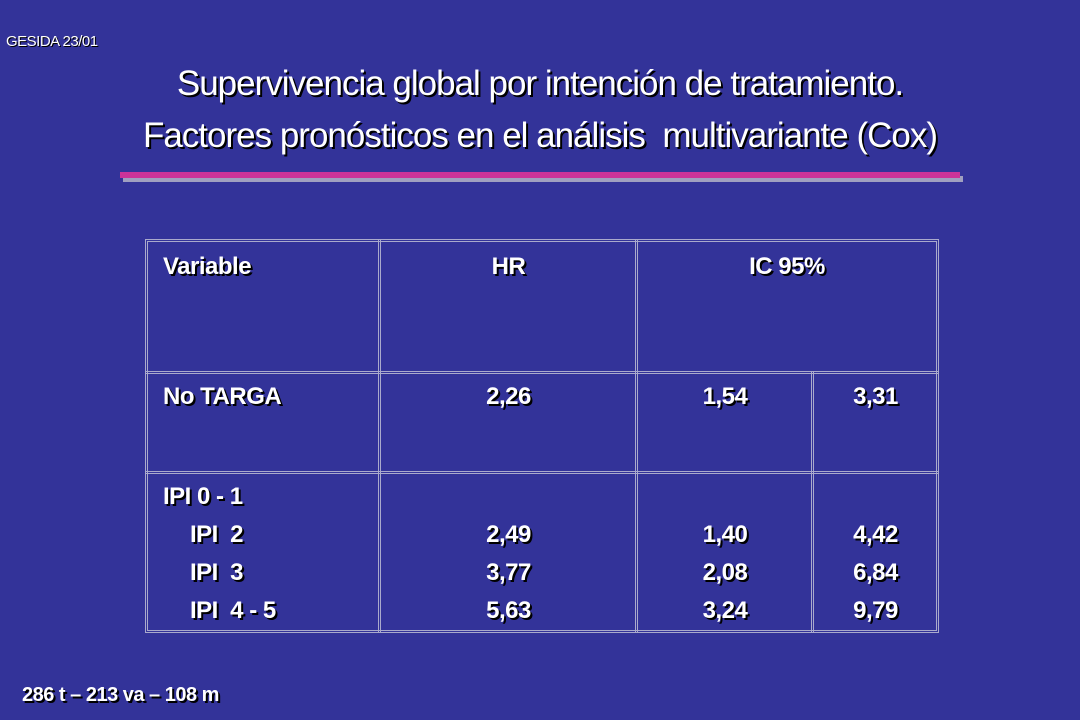 This screenshot has width=1080, height=720. I want to click on header-cell: HR, so click(508, 266).